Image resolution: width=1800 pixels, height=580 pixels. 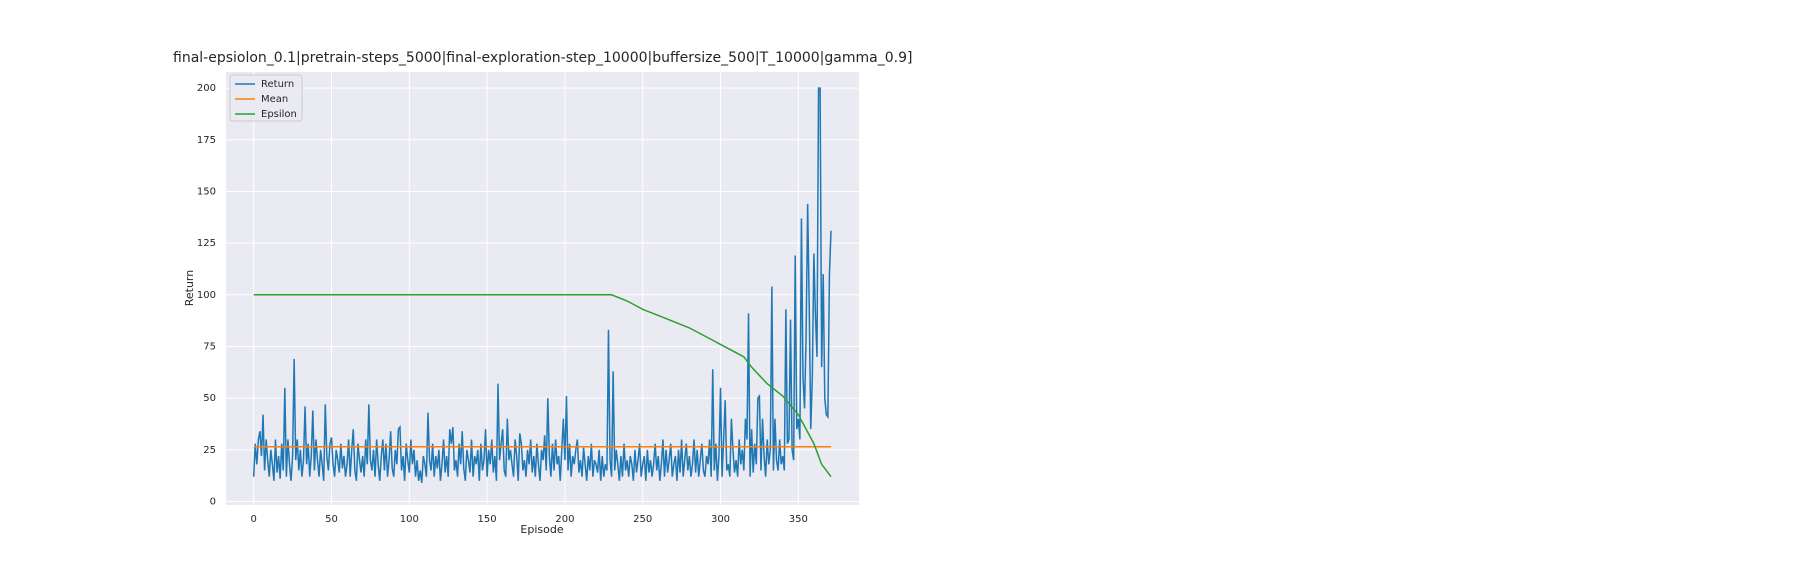 I want to click on y-tick-label: 25, so click(x=209, y=450).